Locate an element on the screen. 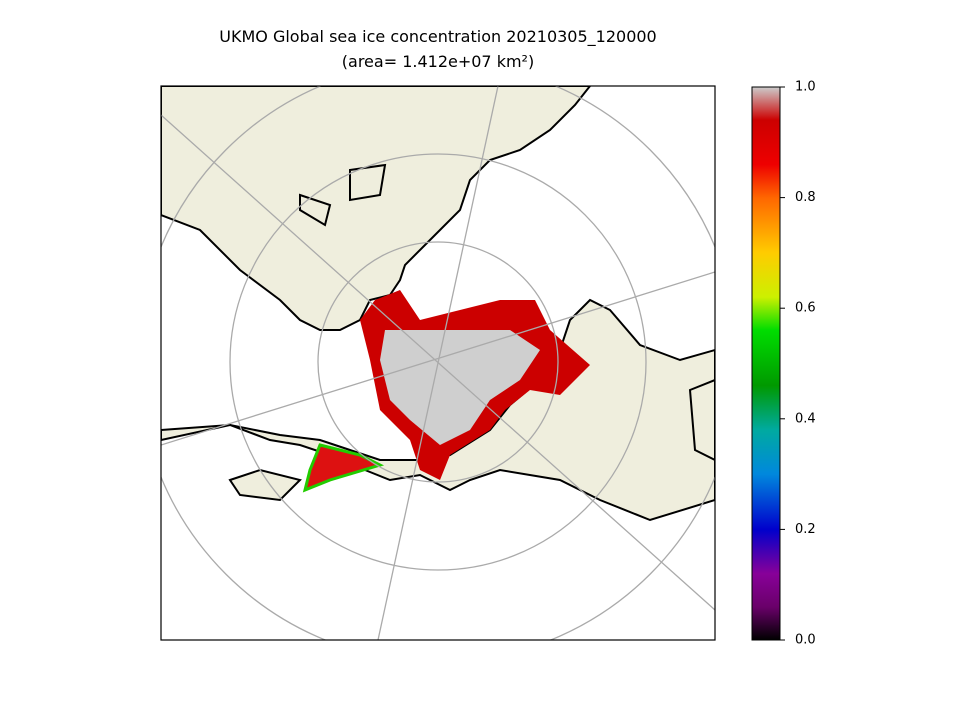  colorbar-tick-label: 0.8 is located at coordinates (805, 197).